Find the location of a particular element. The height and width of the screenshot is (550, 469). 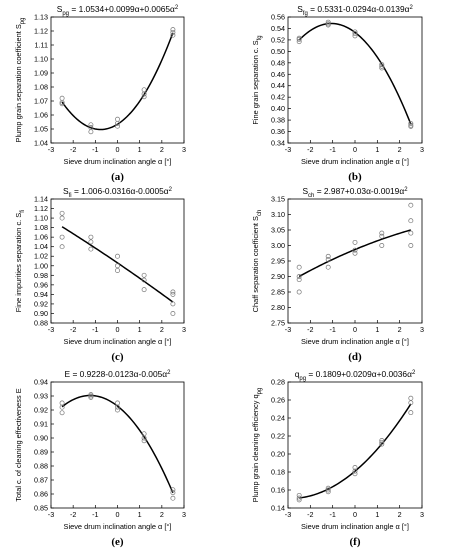

y-tick-label: 2.80 is located at coordinates (278, 307).